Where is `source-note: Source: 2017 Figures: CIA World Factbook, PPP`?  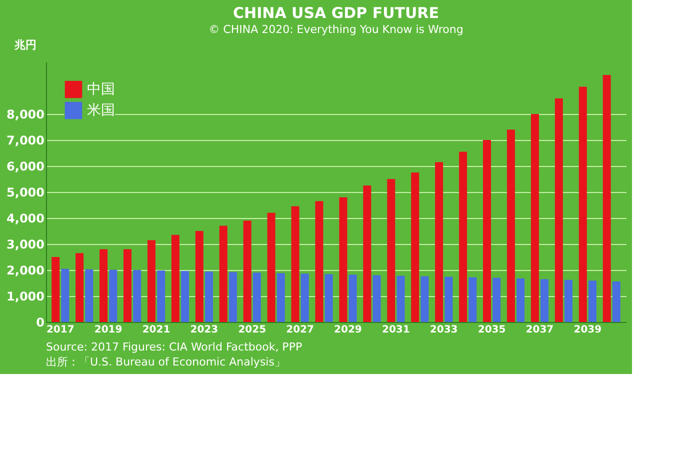 source-note: Source: 2017 Figures: CIA World Factbook, PPP is located at coordinates (174, 347).